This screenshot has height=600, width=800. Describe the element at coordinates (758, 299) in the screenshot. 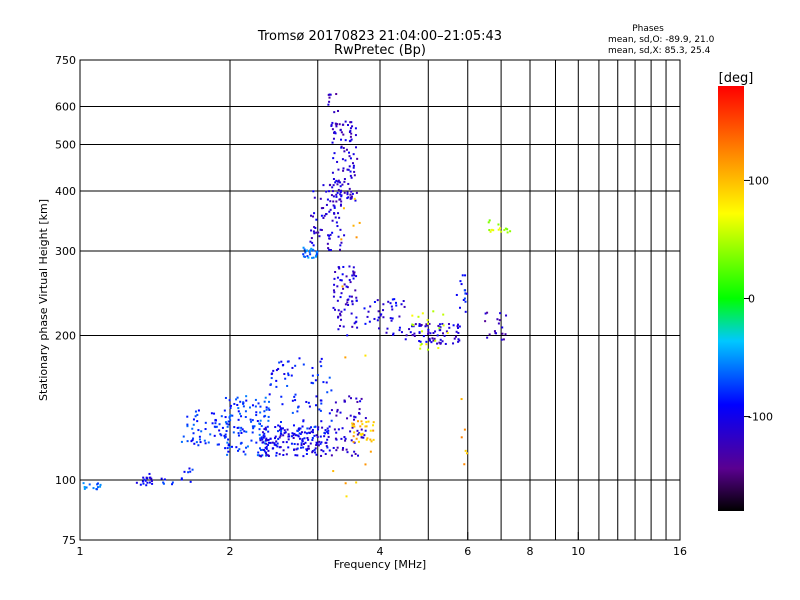

I see `colorbar-ticks: 100 0 -100` at that location.